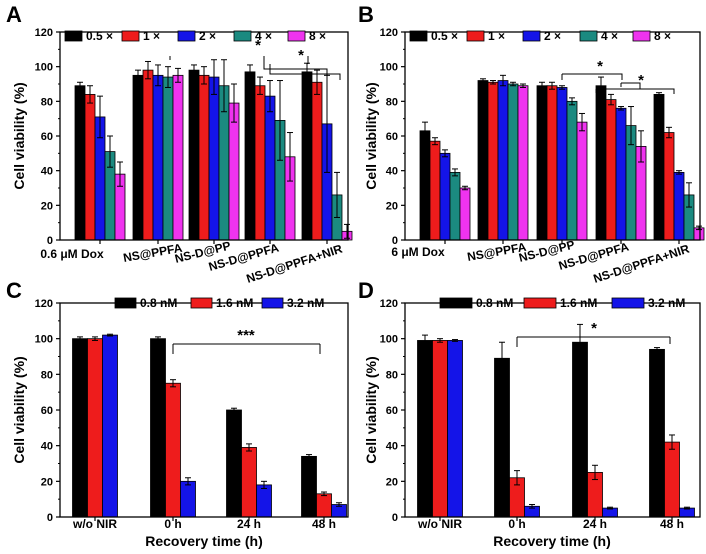 This screenshot has height=554, width=706. Describe the element at coordinates (662, 36) in the screenshot. I see `legend-label: 8 ×` at that location.